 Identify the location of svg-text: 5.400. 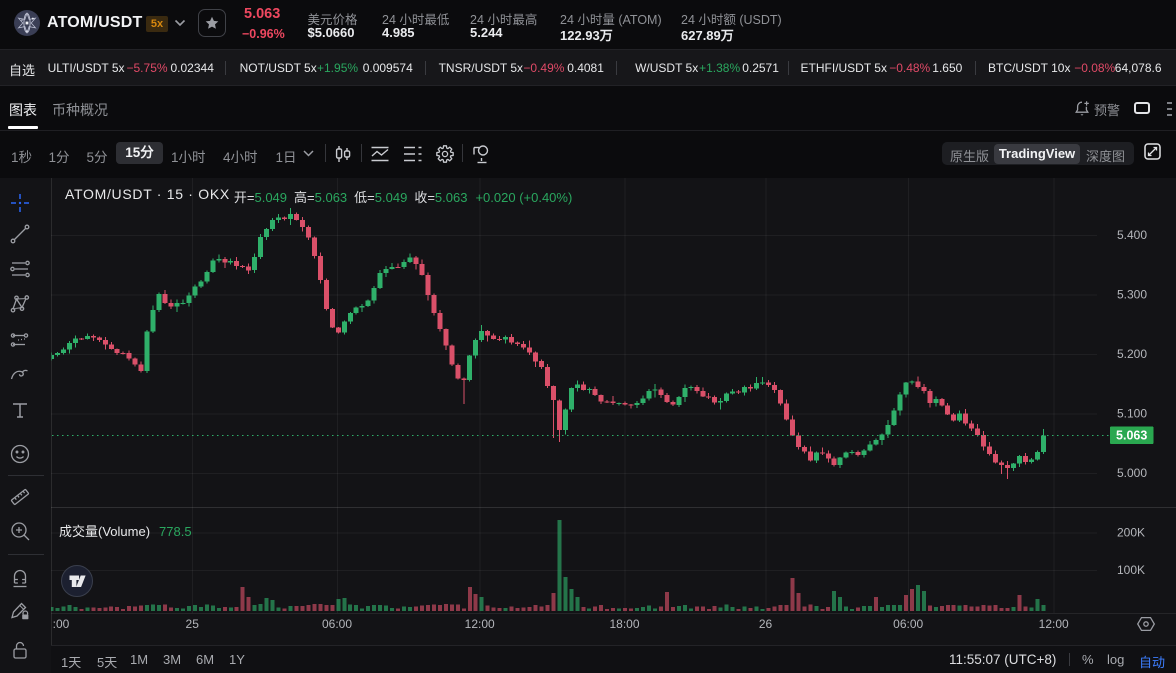
(1132, 235).